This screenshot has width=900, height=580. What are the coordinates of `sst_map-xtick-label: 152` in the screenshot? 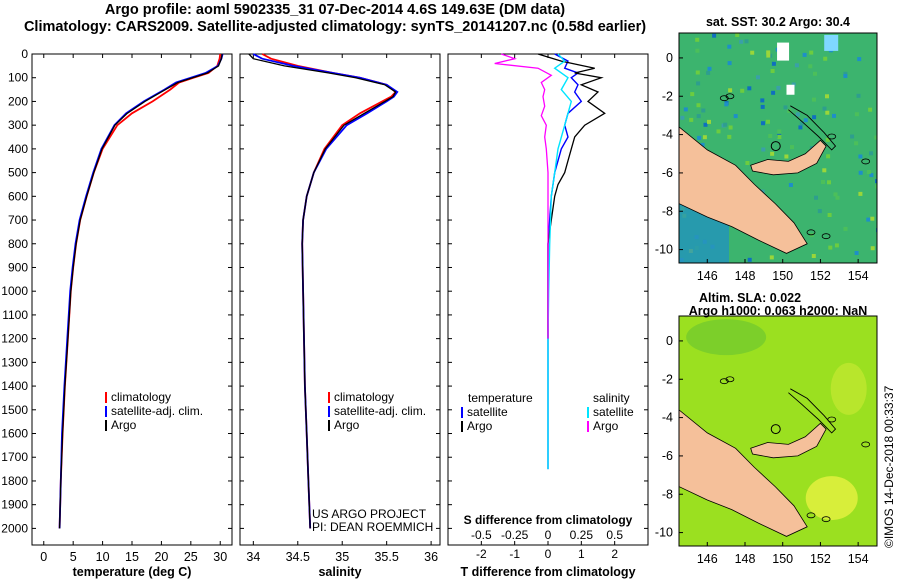 It's located at (820, 276).